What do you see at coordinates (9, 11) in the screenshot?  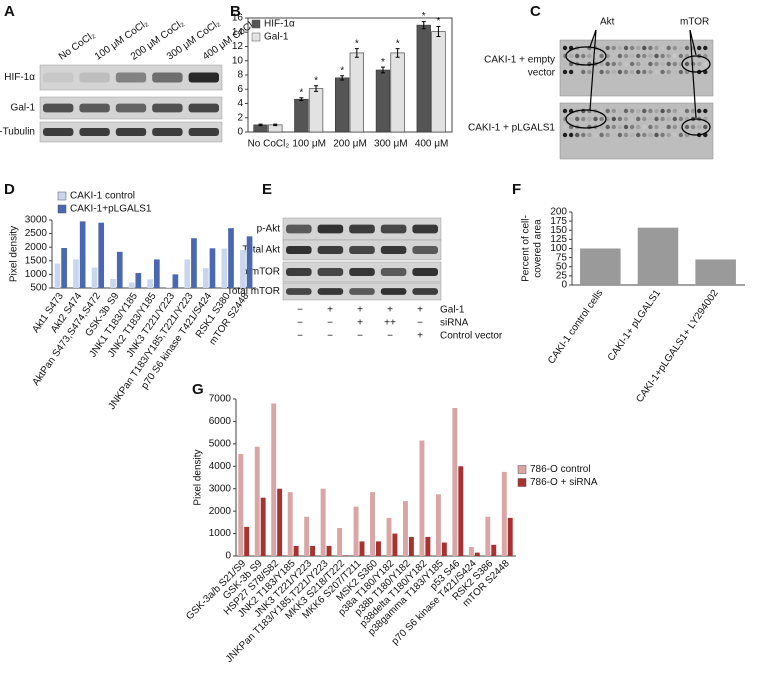 I see `panel-letter: A` at bounding box center [9, 11].